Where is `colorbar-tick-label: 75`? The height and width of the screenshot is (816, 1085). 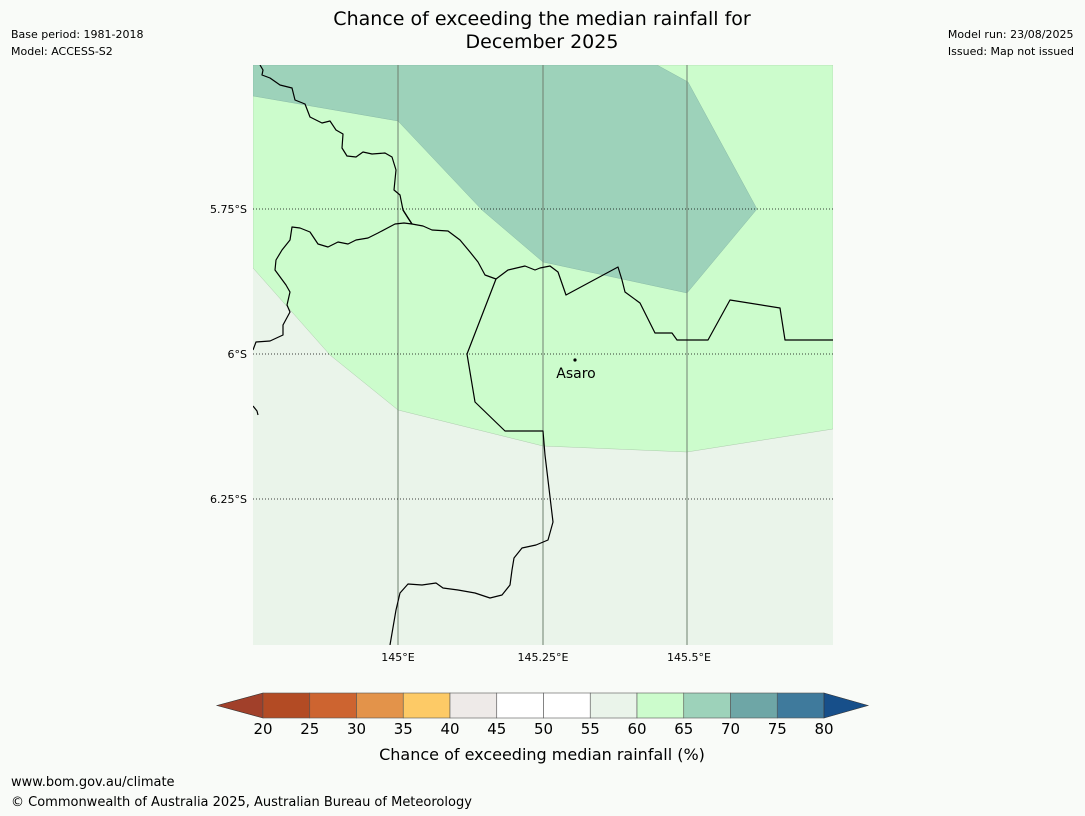 colorbar-tick-label: 75 is located at coordinates (777, 729).